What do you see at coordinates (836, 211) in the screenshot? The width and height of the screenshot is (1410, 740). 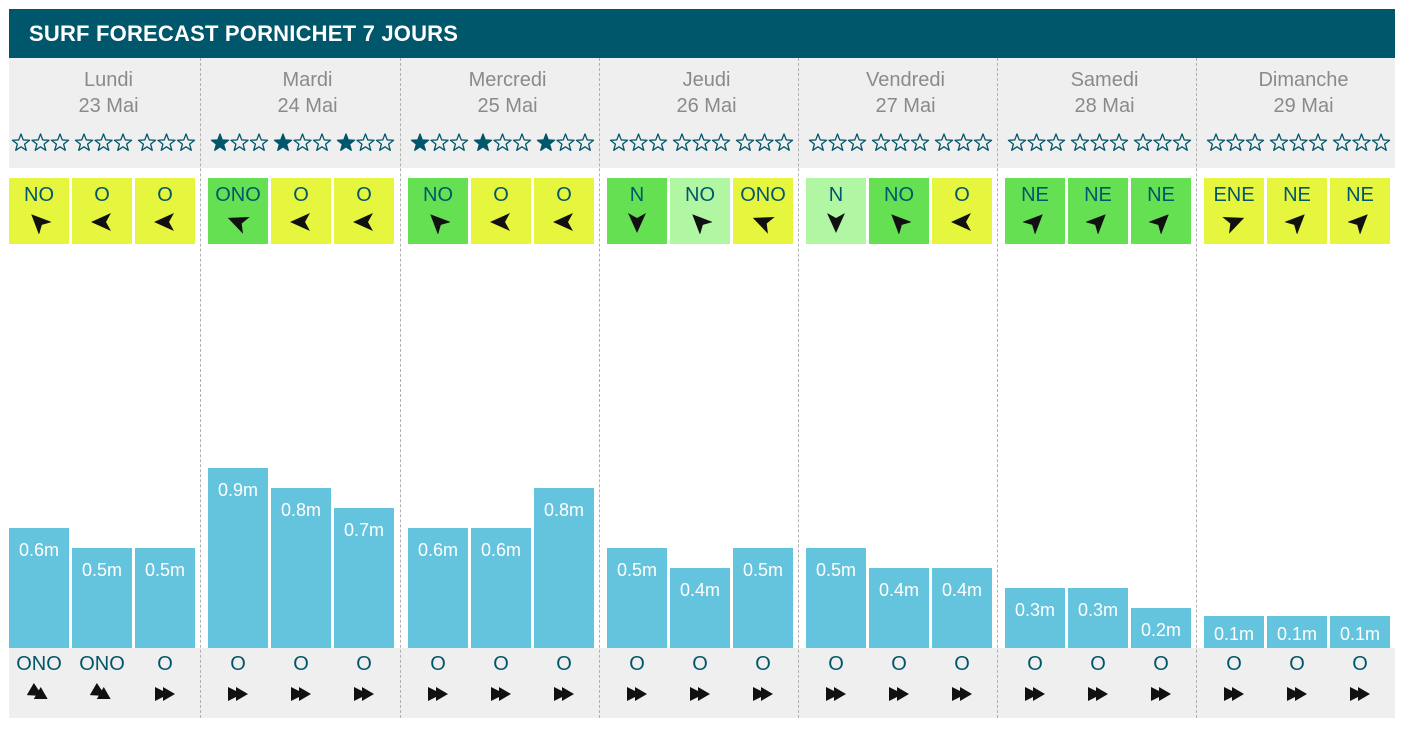 I see `wind-cell: N` at bounding box center [836, 211].